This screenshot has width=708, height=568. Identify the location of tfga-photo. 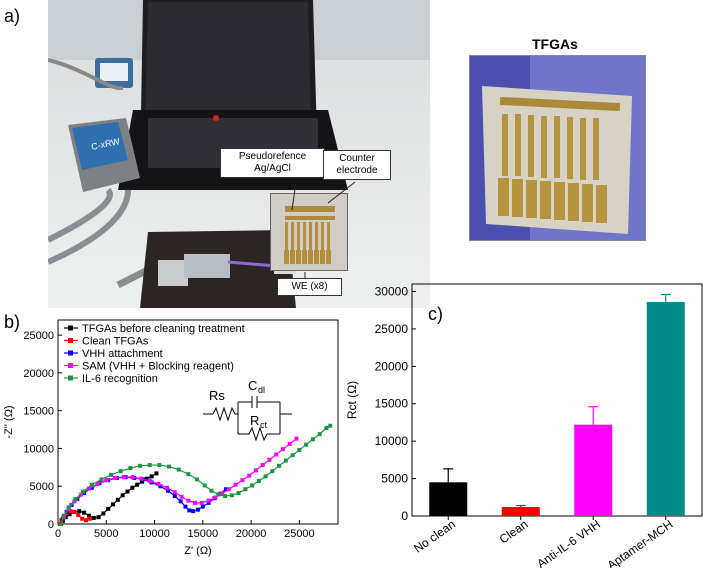
(557, 148).